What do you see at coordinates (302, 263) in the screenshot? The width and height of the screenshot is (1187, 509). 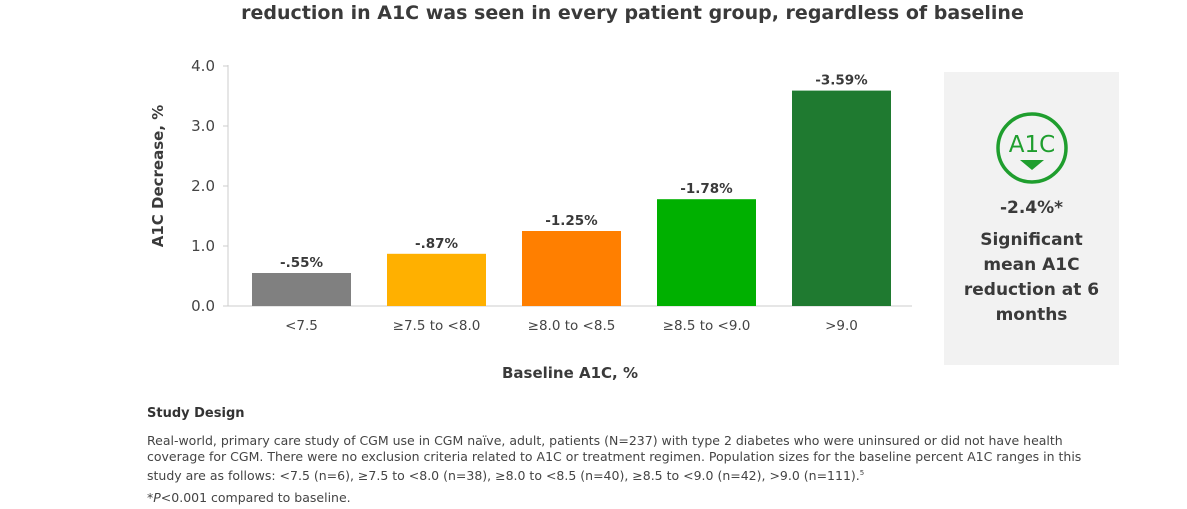 I see `bar-data-label: -.55%` at bounding box center [302, 263].